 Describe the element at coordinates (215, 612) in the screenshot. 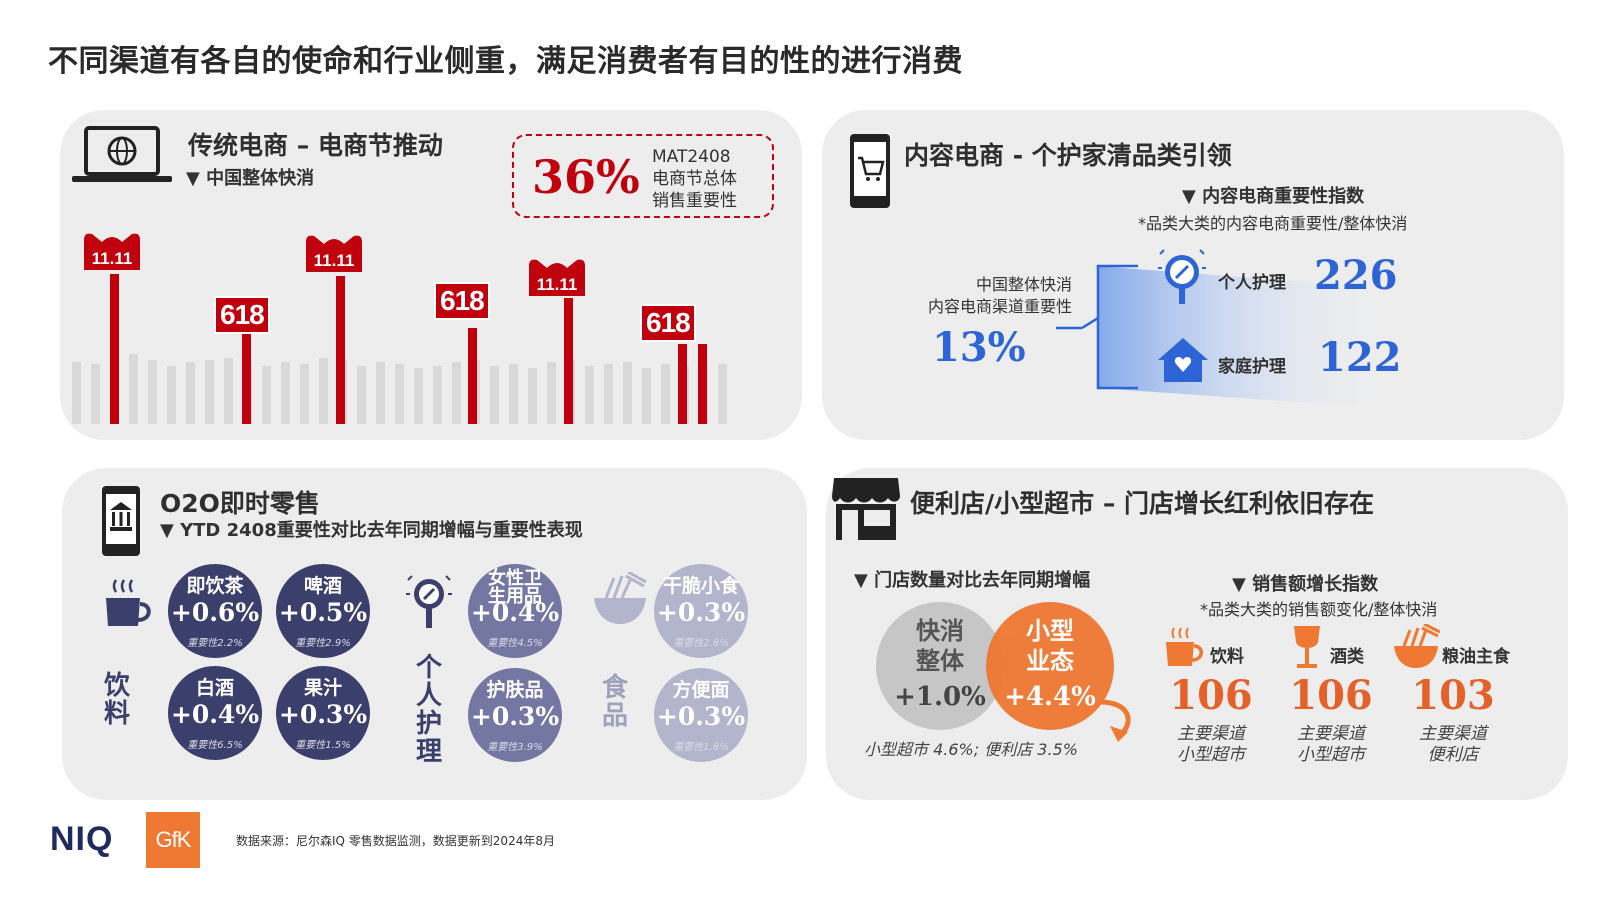

I see `circle-value: +0.6%` at that location.